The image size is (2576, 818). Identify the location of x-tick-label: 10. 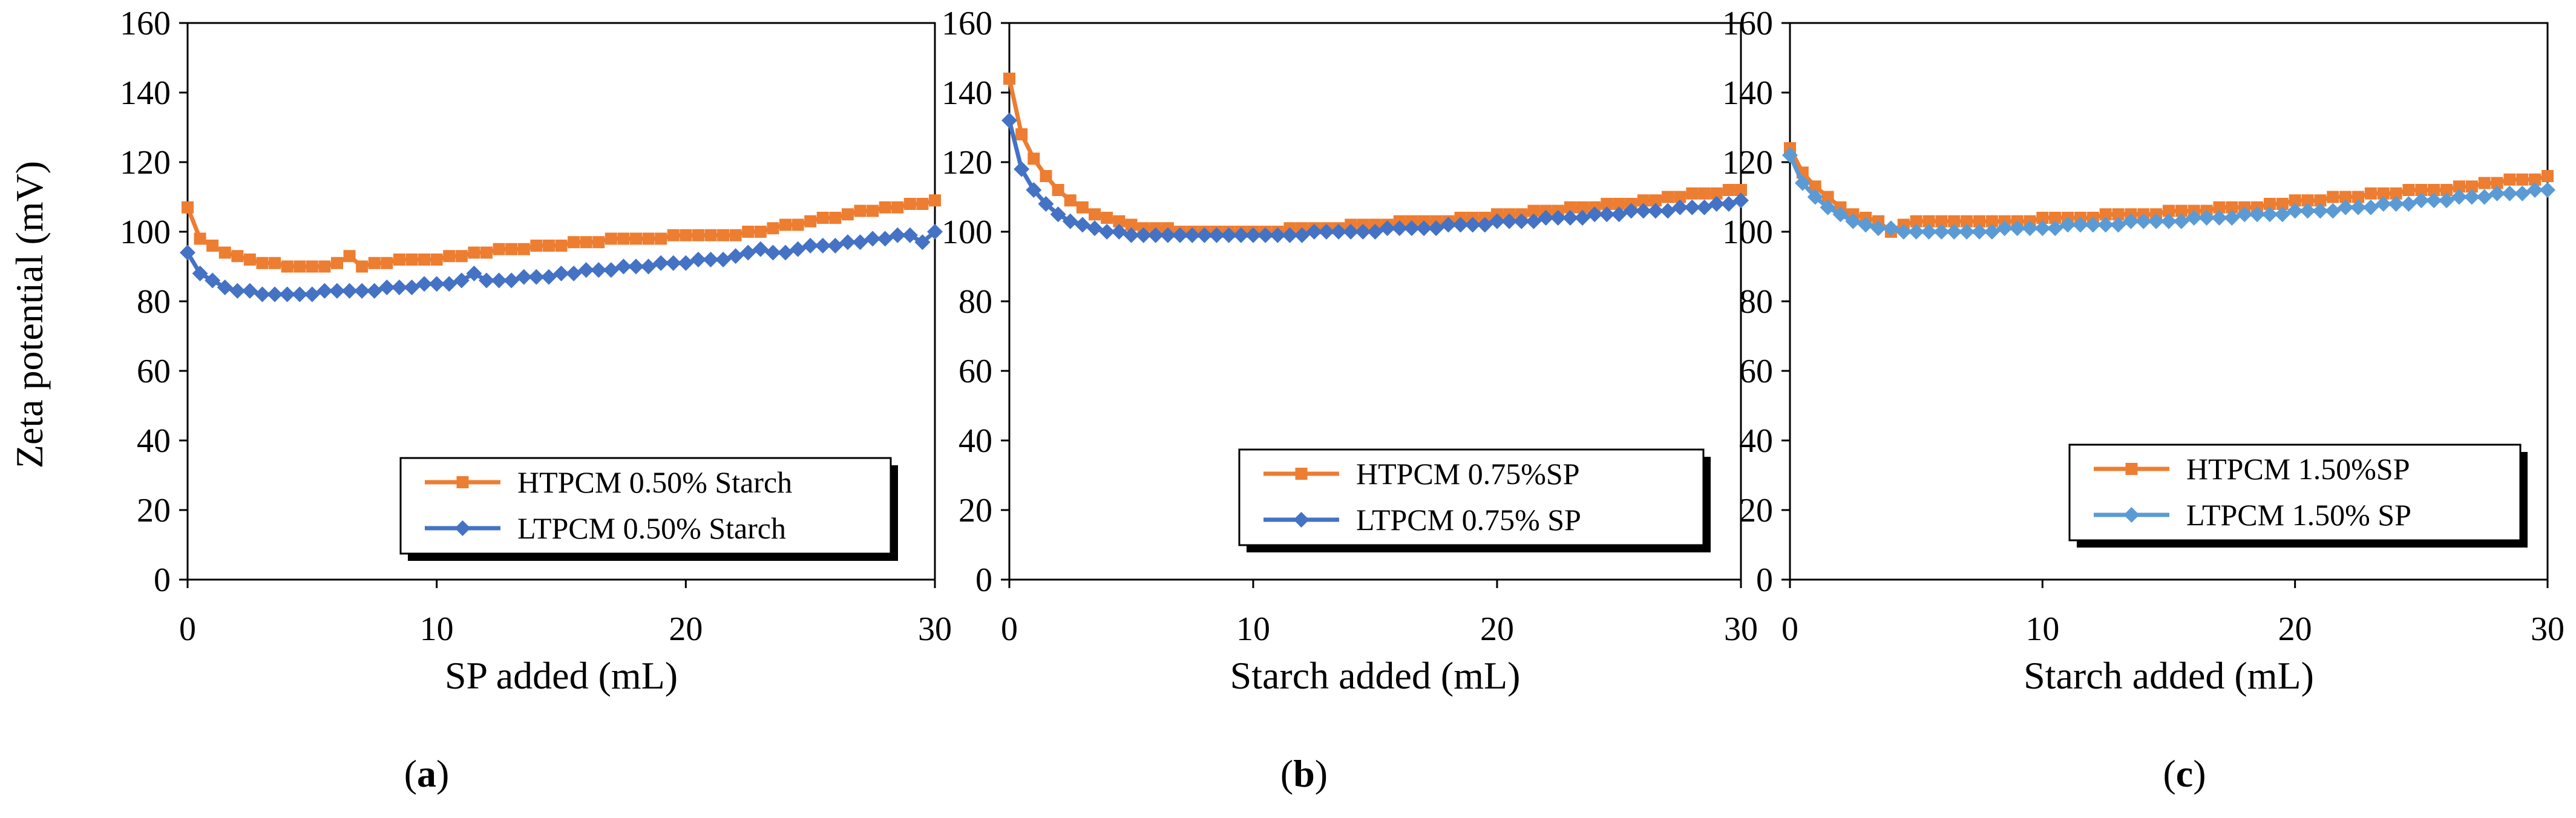
(1253, 629).